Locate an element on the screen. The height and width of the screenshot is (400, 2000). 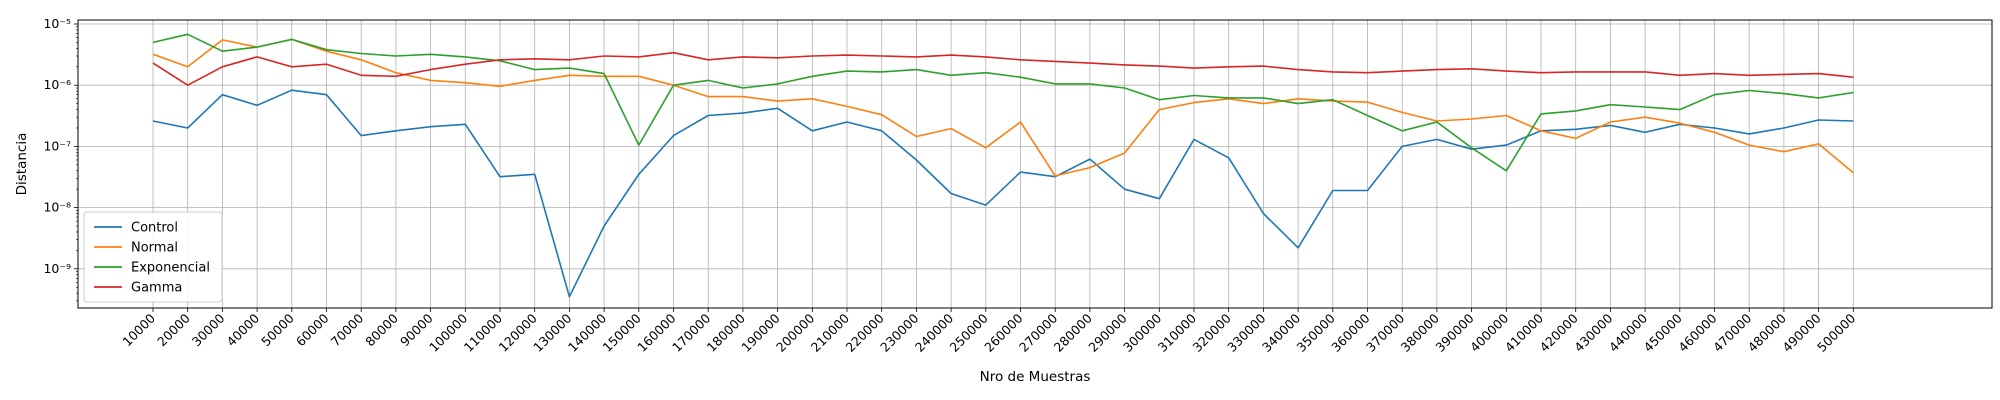
x-axis-label: Nro de Muestras is located at coordinates (1035, 377).